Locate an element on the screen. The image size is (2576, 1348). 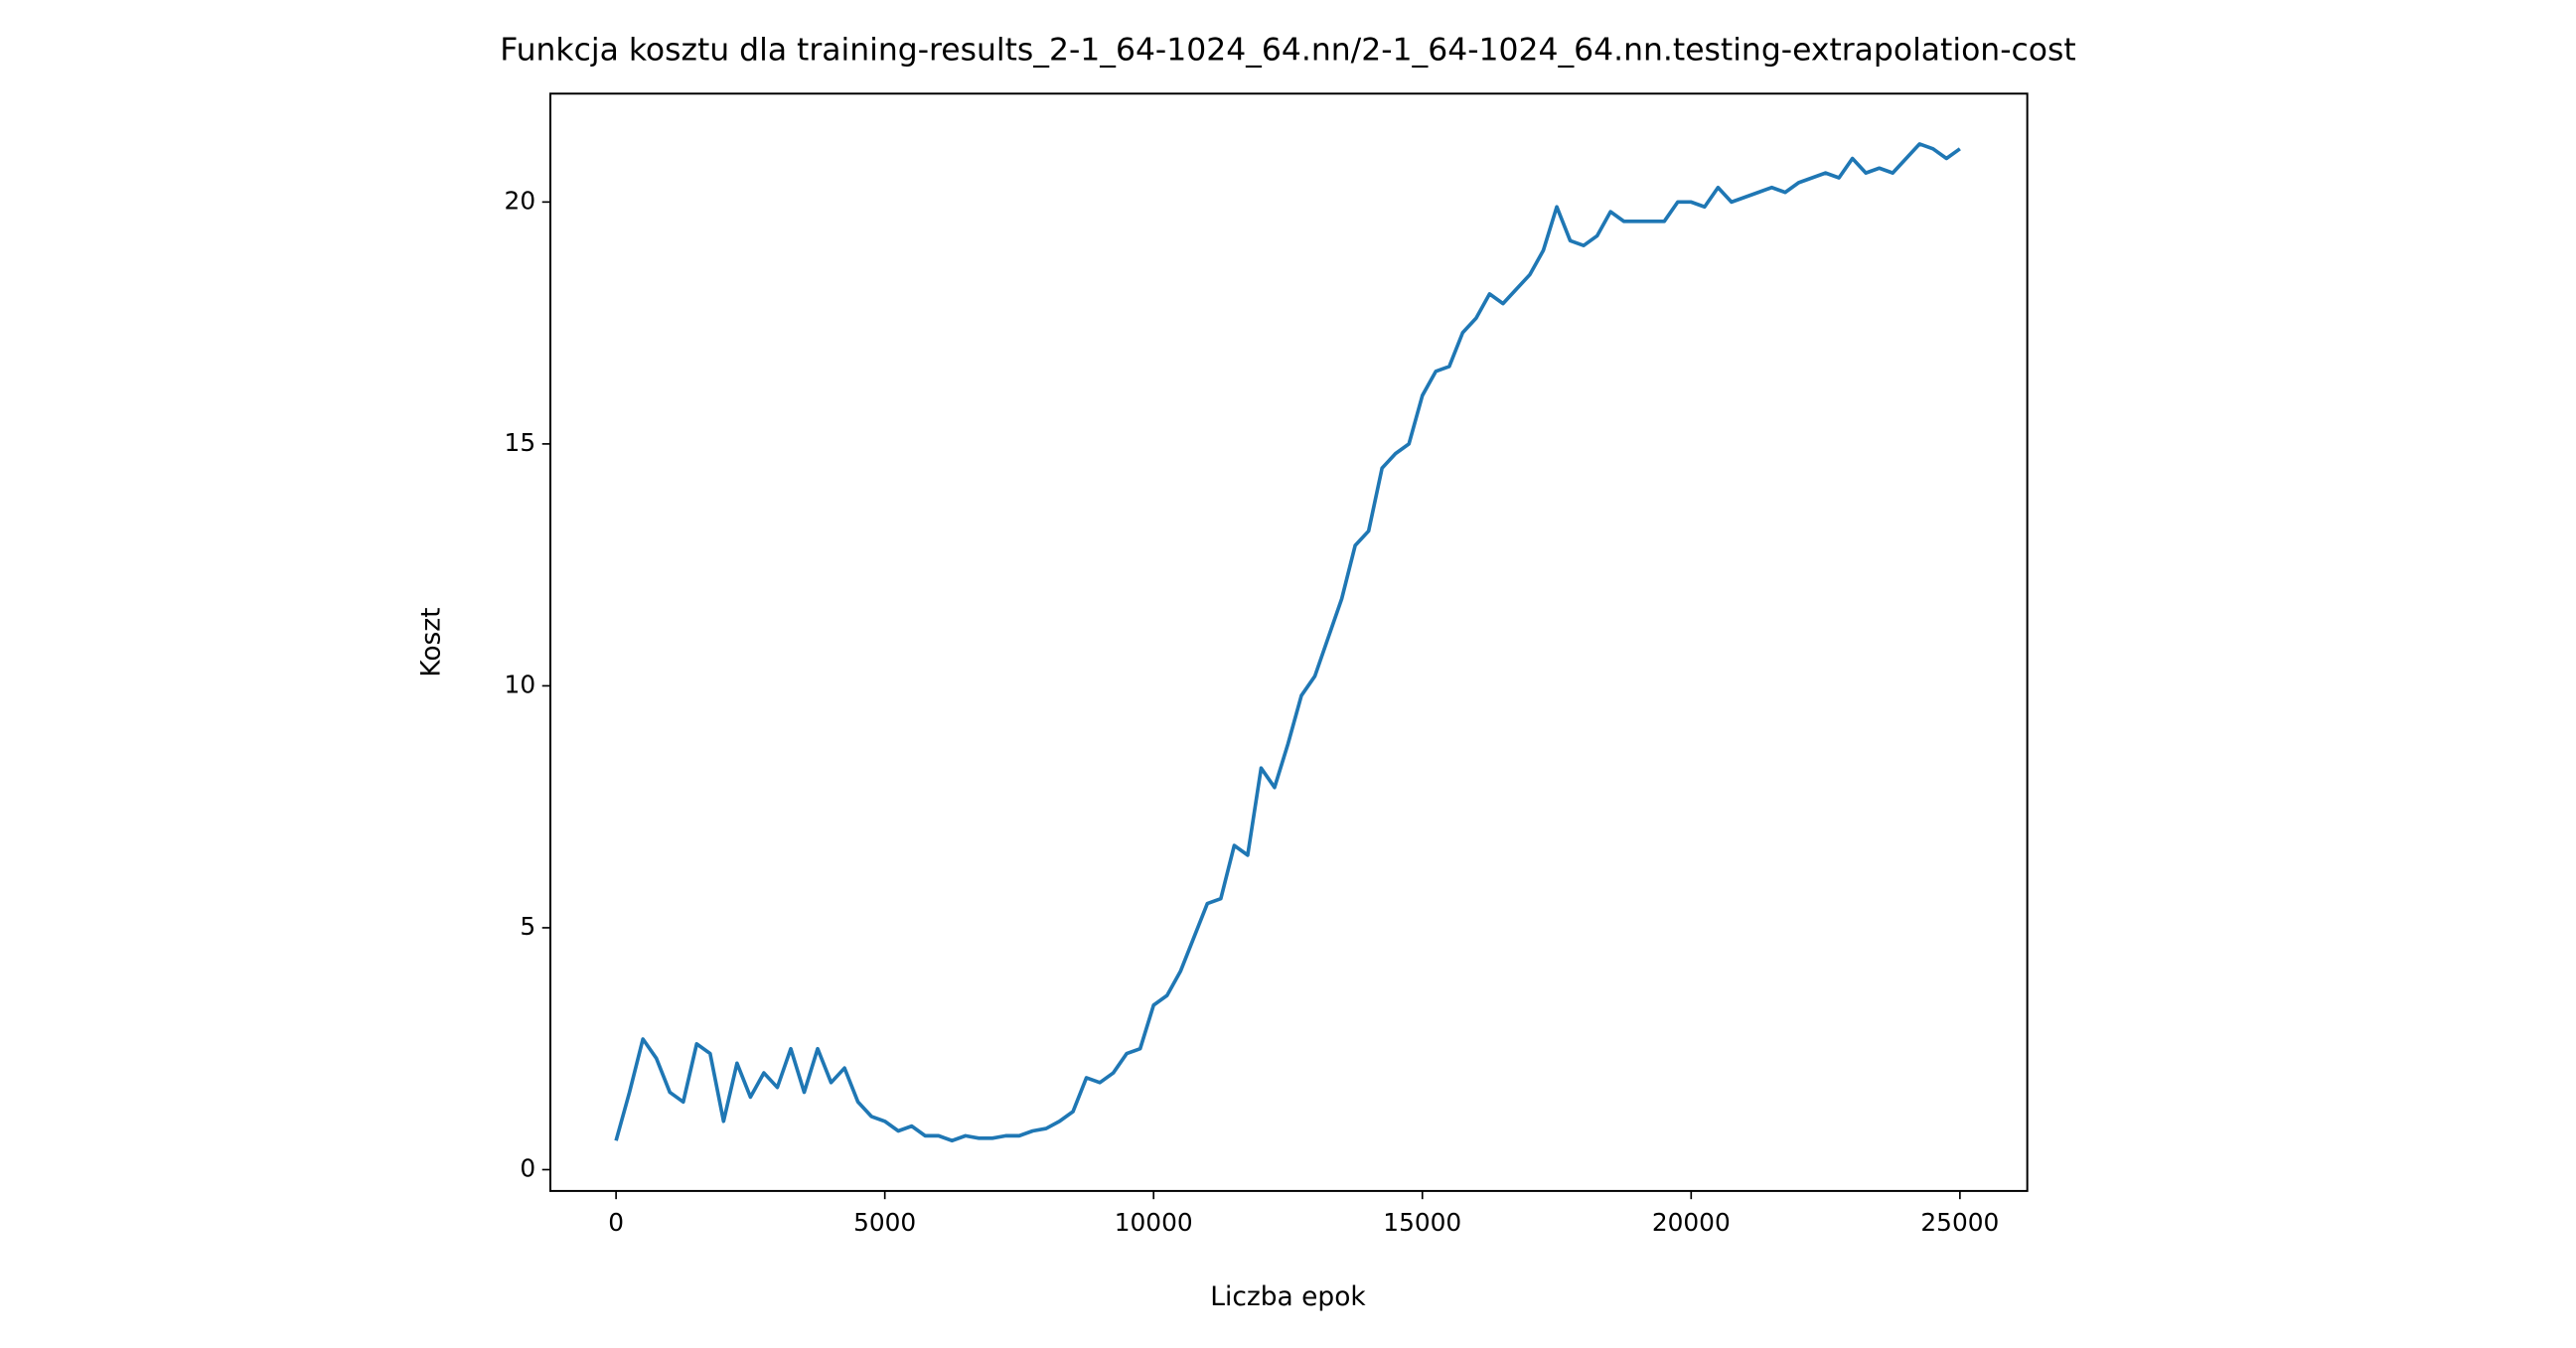
x-tick-label: 20000 is located at coordinates (1691, 1223).